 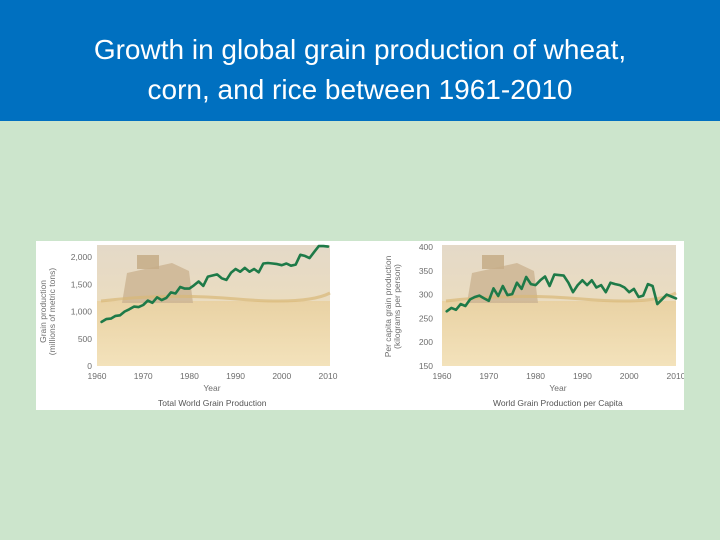 I want to click on y-tick-label: 200, so click(x=426, y=342).